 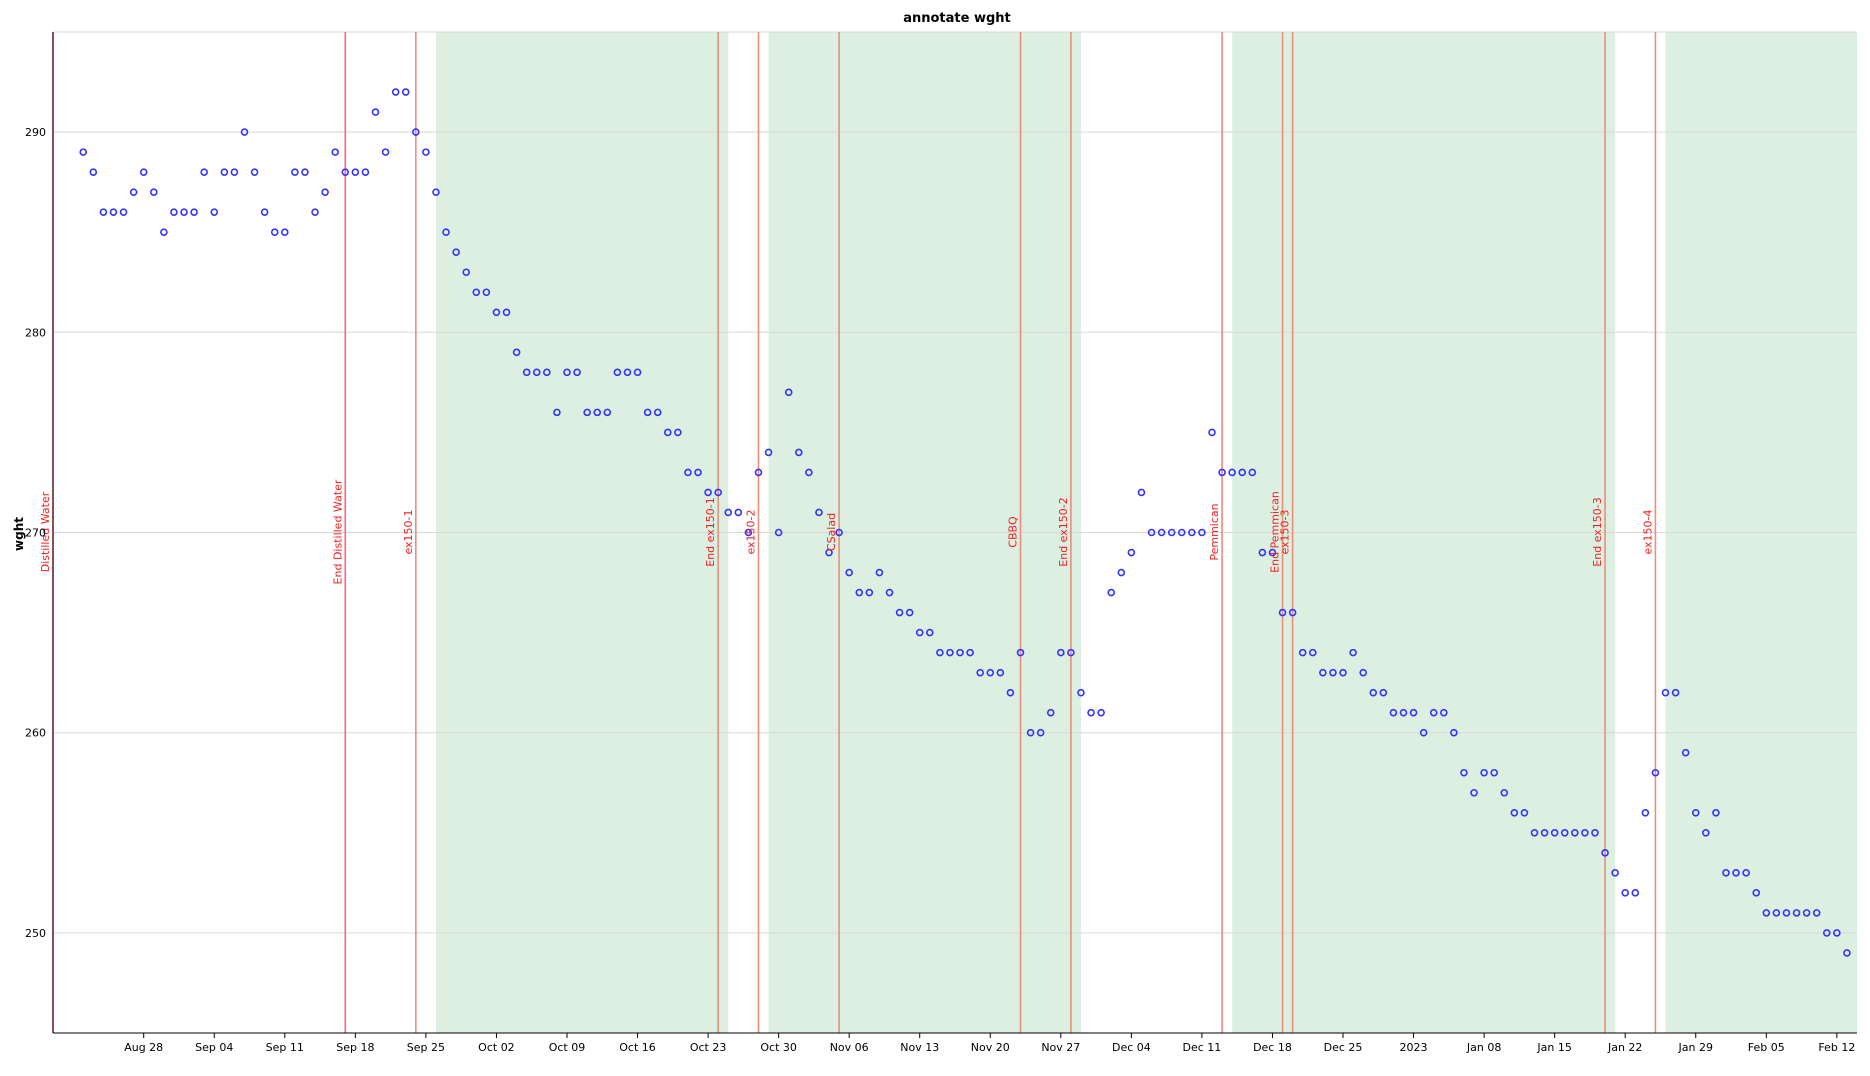 I want to click on x-tick-label: Sep 04, so click(x=214, y=1047).